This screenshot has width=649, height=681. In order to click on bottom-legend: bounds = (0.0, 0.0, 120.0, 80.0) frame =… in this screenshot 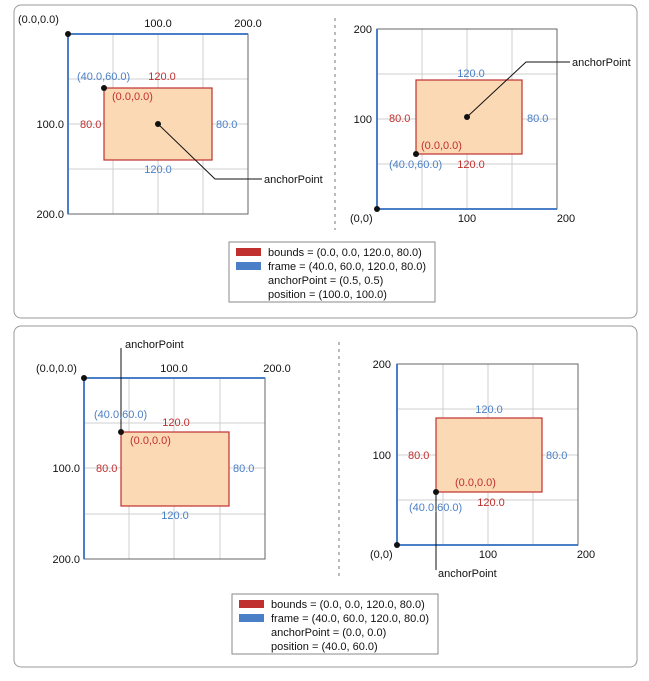, I will do `click(335, 624)`.